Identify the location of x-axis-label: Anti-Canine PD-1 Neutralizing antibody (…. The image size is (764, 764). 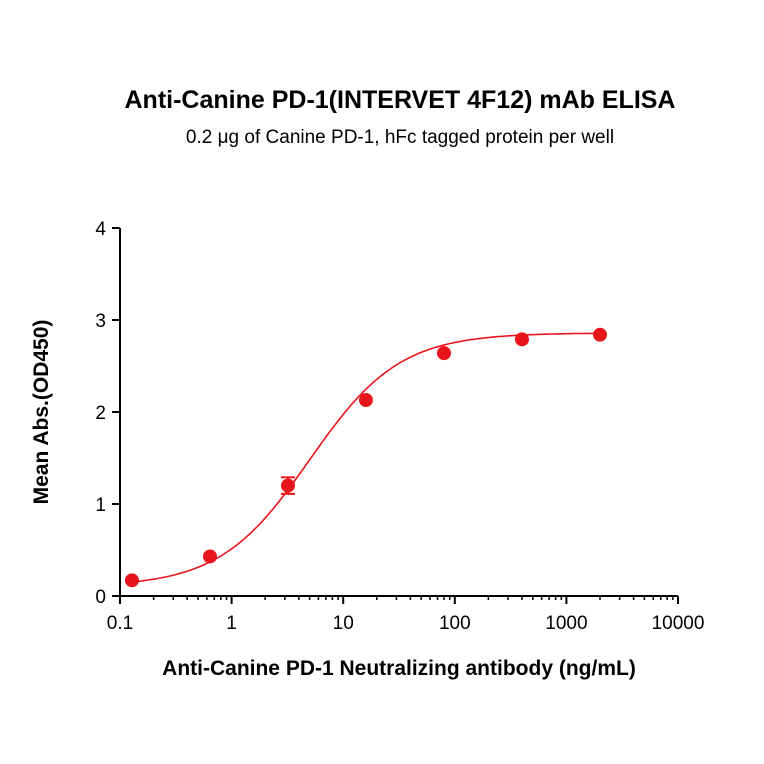
(399, 668).